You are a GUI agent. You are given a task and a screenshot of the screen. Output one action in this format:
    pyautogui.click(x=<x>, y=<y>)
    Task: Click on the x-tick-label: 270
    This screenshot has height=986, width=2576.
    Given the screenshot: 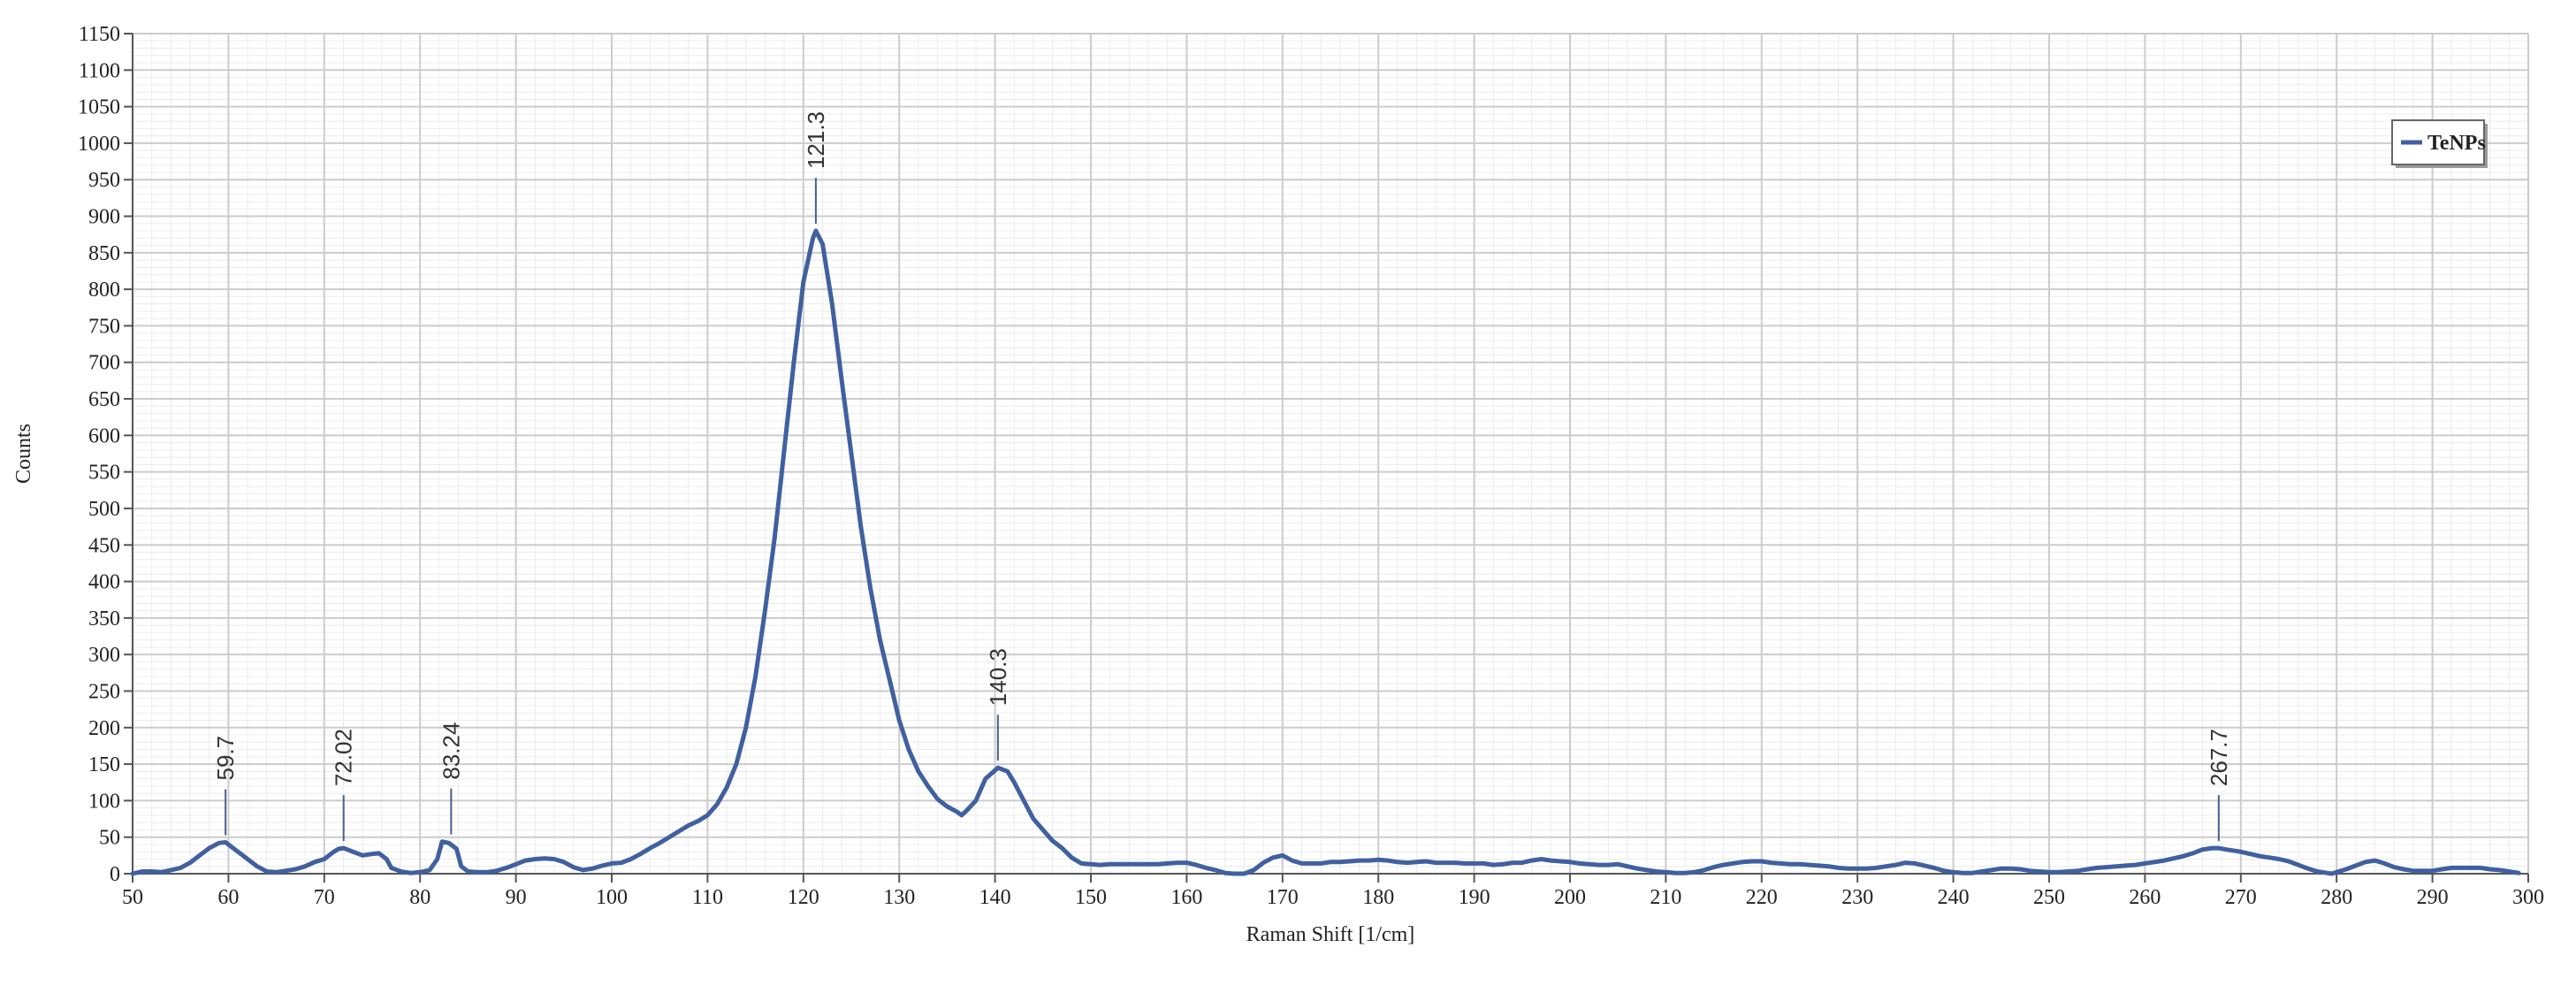 What is the action you would take?
    pyautogui.click(x=2241, y=897)
    